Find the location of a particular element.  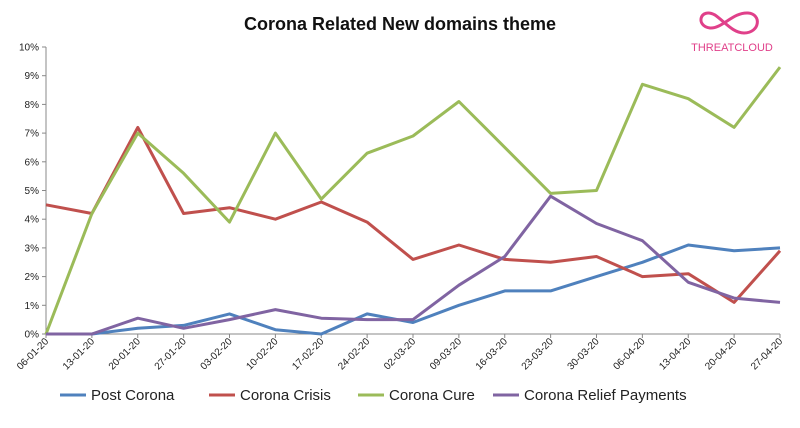

y-tick-label: 8% is located at coordinates (32, 105).